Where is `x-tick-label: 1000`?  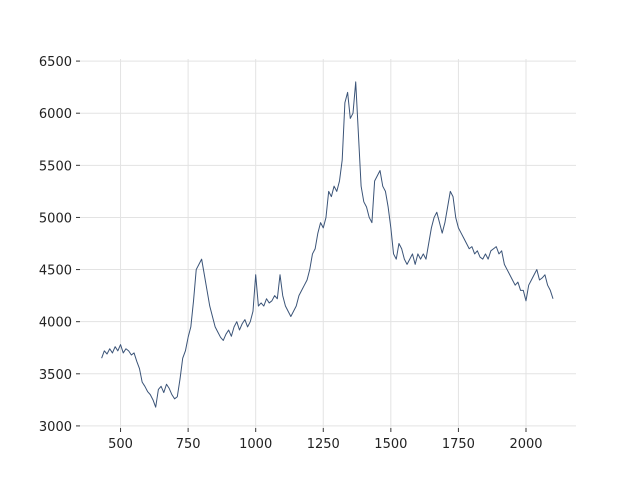 x-tick-label: 1000 is located at coordinates (255, 444).